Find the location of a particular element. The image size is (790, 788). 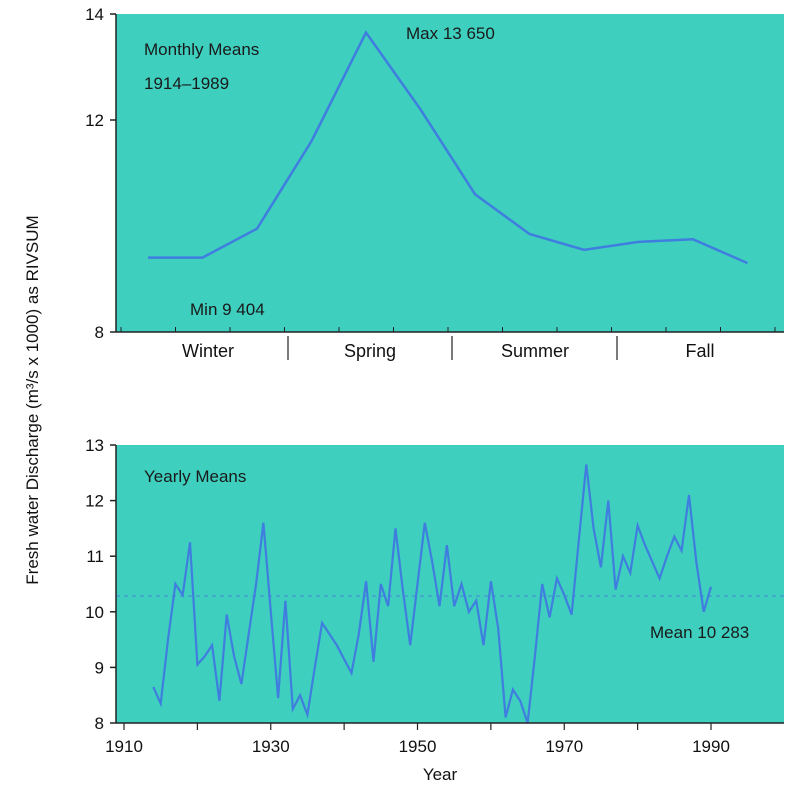

yearly-title: Yearly Means is located at coordinates (195, 476).